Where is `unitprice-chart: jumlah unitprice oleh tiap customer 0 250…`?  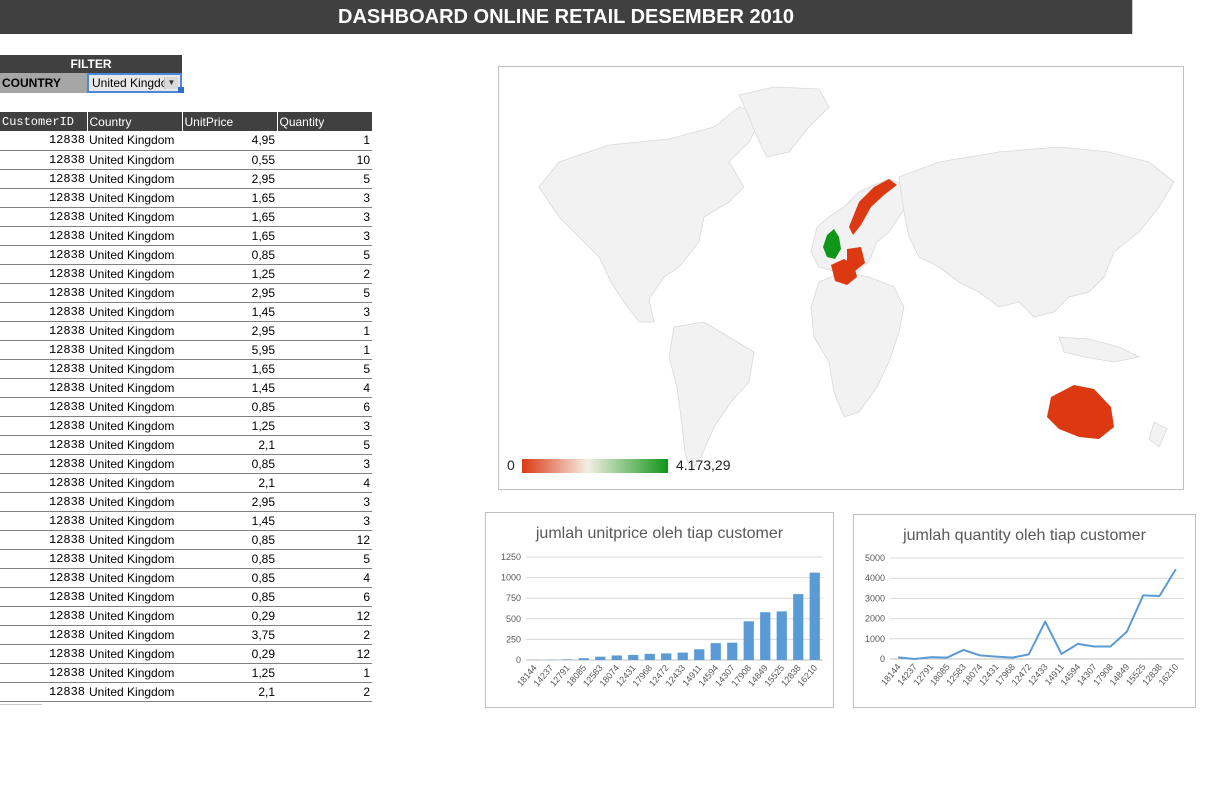
unitprice-chart: jumlah unitprice oleh tiap customer 0 250… is located at coordinates (659, 610).